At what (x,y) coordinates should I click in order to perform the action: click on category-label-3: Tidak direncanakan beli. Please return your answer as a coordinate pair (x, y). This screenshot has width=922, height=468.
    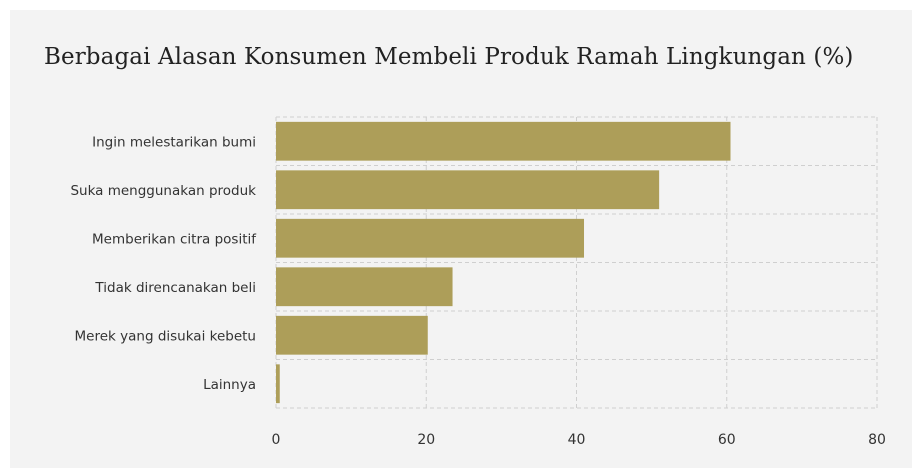
    Looking at the image, I should click on (175, 288).